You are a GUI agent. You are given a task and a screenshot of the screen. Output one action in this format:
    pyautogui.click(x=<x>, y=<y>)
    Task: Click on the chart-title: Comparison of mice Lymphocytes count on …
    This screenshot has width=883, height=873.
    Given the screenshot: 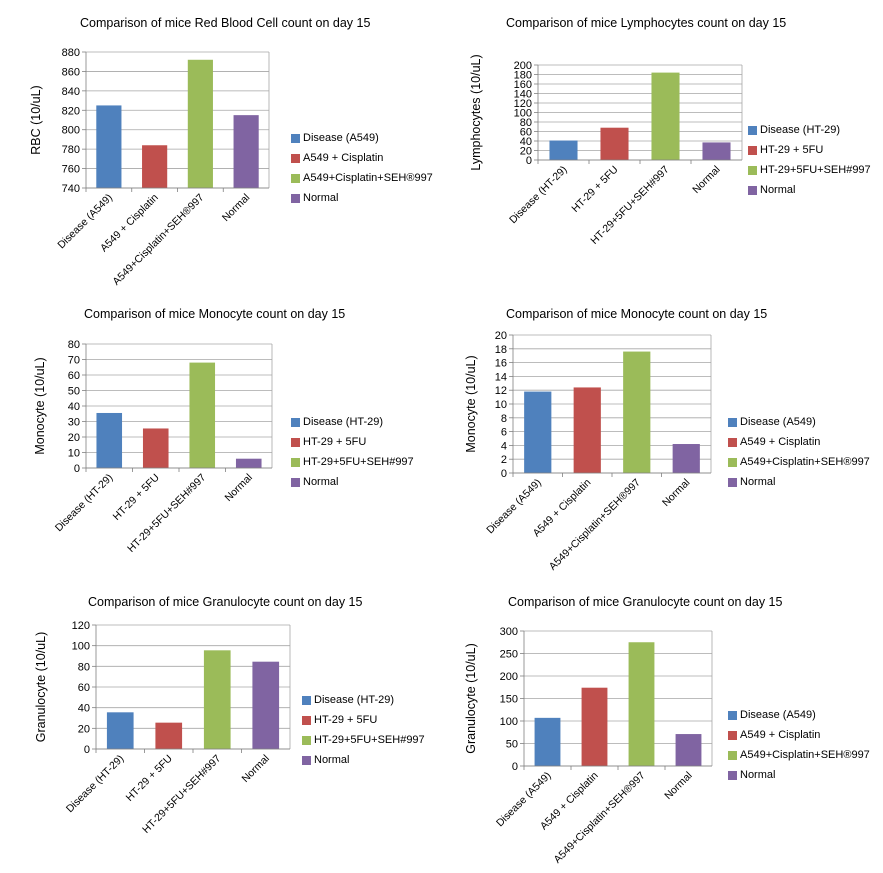 What is the action you would take?
    pyautogui.click(x=646, y=23)
    